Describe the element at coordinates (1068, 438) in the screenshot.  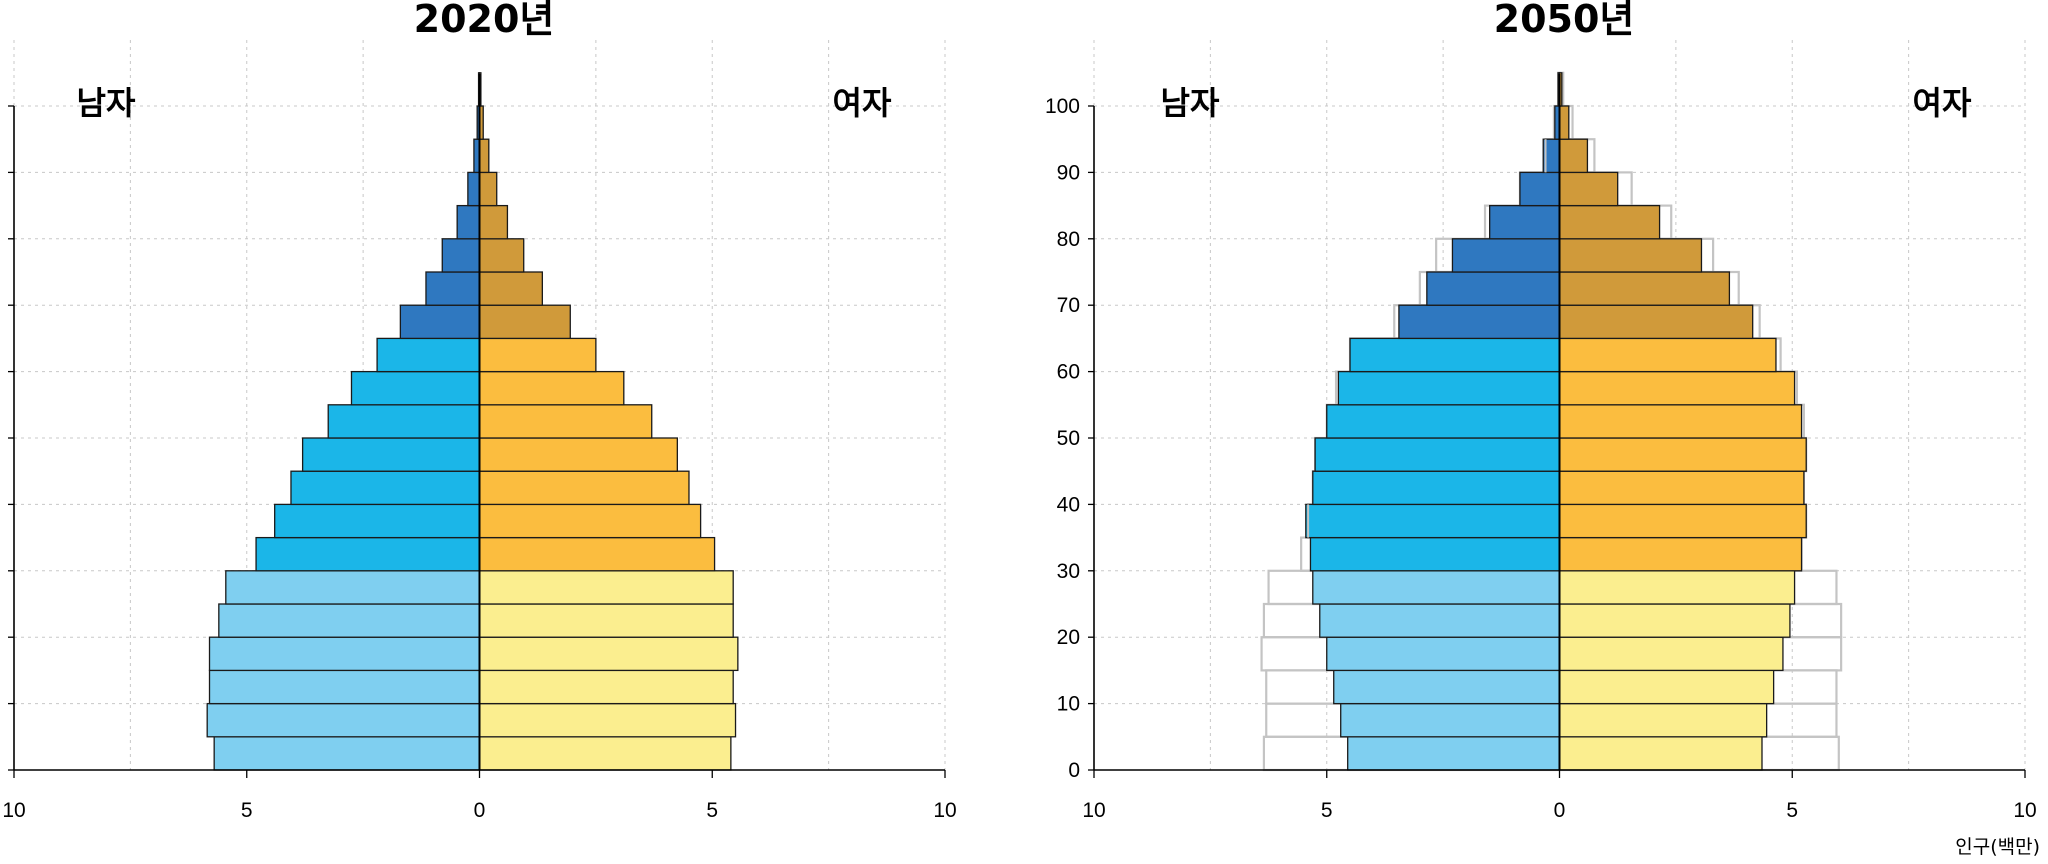
I see `y-tick-label: 50` at that location.